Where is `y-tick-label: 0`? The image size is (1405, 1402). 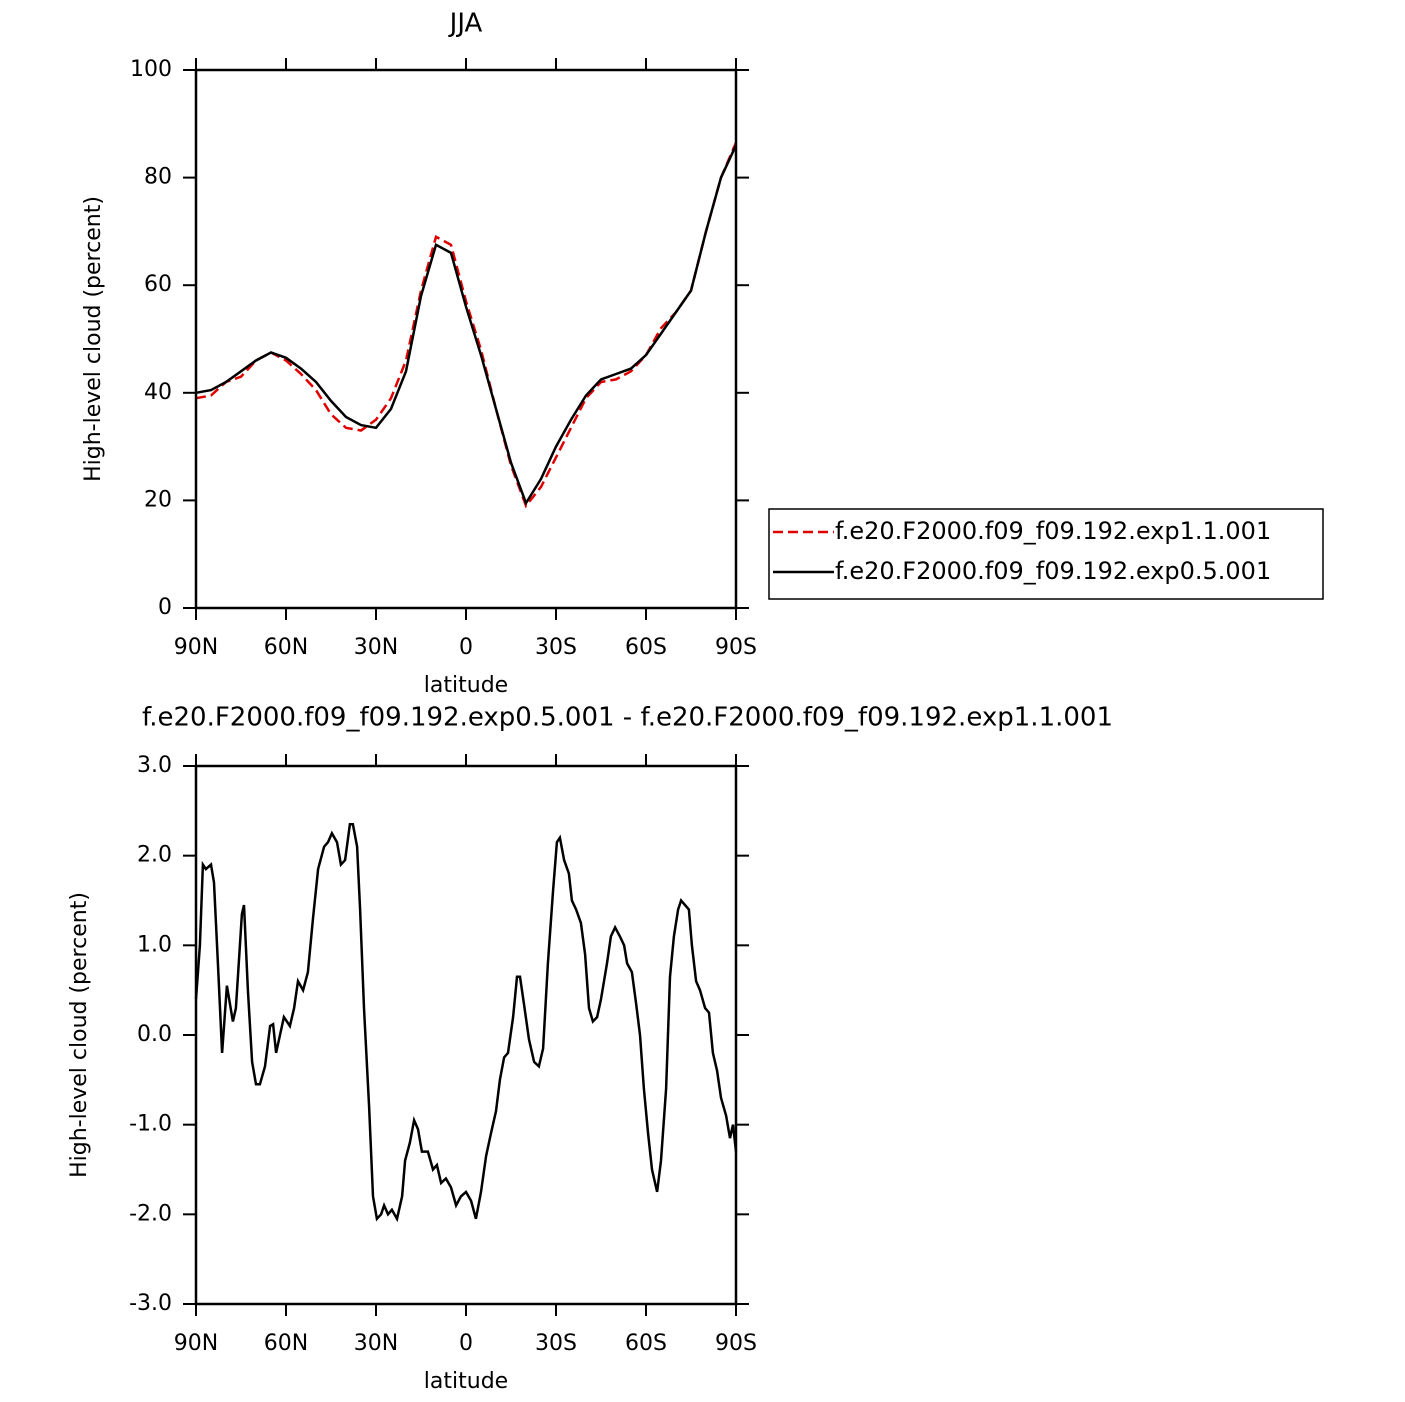 y-tick-label: 0 is located at coordinates (165, 607).